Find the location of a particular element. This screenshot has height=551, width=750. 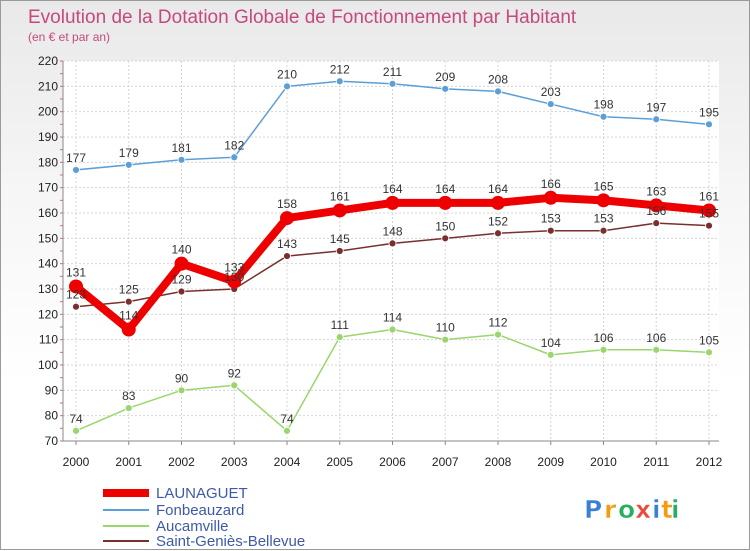

data-label-fonbeauzard: 208 is located at coordinates (498, 79).